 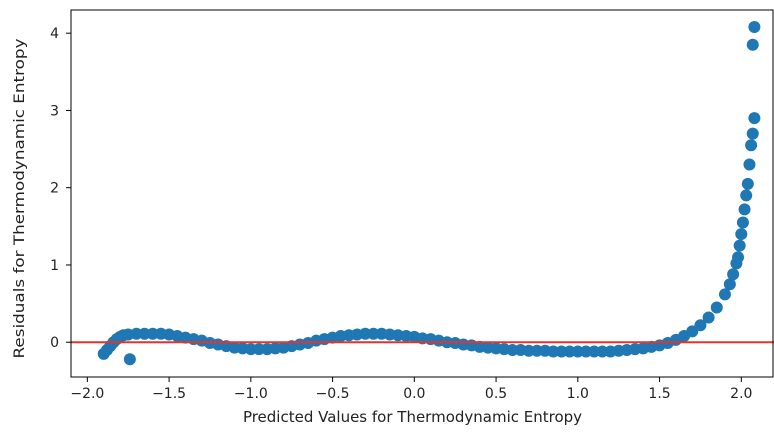 I want to click on x-tick-label: 0.0, so click(x=414, y=394).